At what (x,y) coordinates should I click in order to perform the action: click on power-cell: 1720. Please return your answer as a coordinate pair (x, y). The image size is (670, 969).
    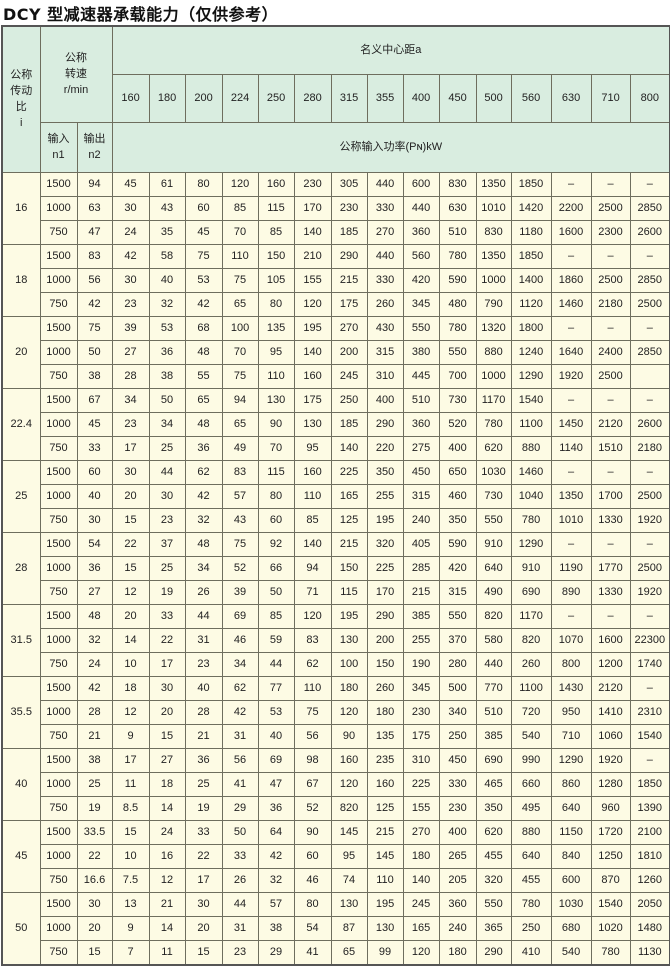
    Looking at the image, I should click on (610, 832).